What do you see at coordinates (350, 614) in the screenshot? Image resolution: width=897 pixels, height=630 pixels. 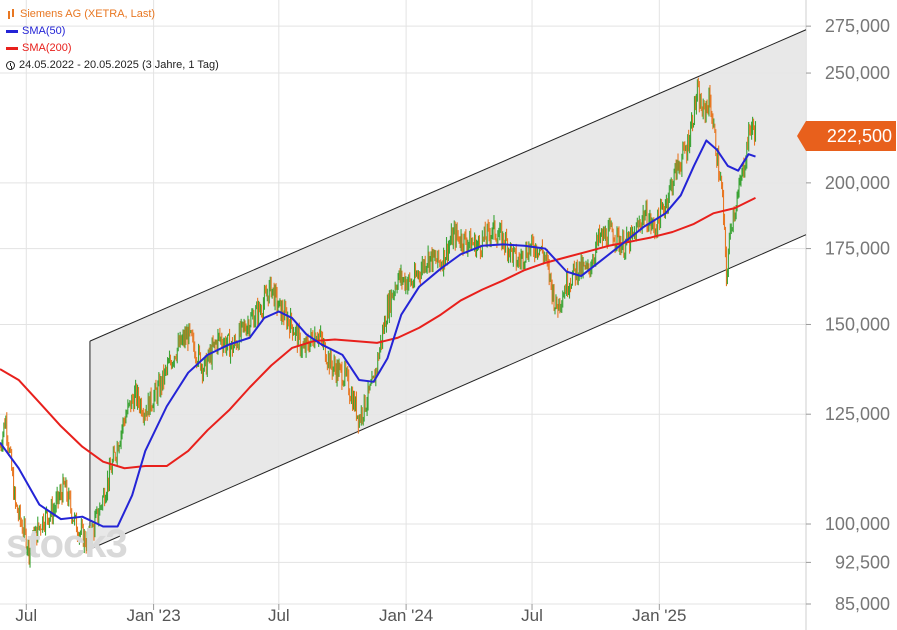 I see `x-axis: Jul Jan '23 Jul Jan '24 Jul Jan '25` at bounding box center [350, 614].